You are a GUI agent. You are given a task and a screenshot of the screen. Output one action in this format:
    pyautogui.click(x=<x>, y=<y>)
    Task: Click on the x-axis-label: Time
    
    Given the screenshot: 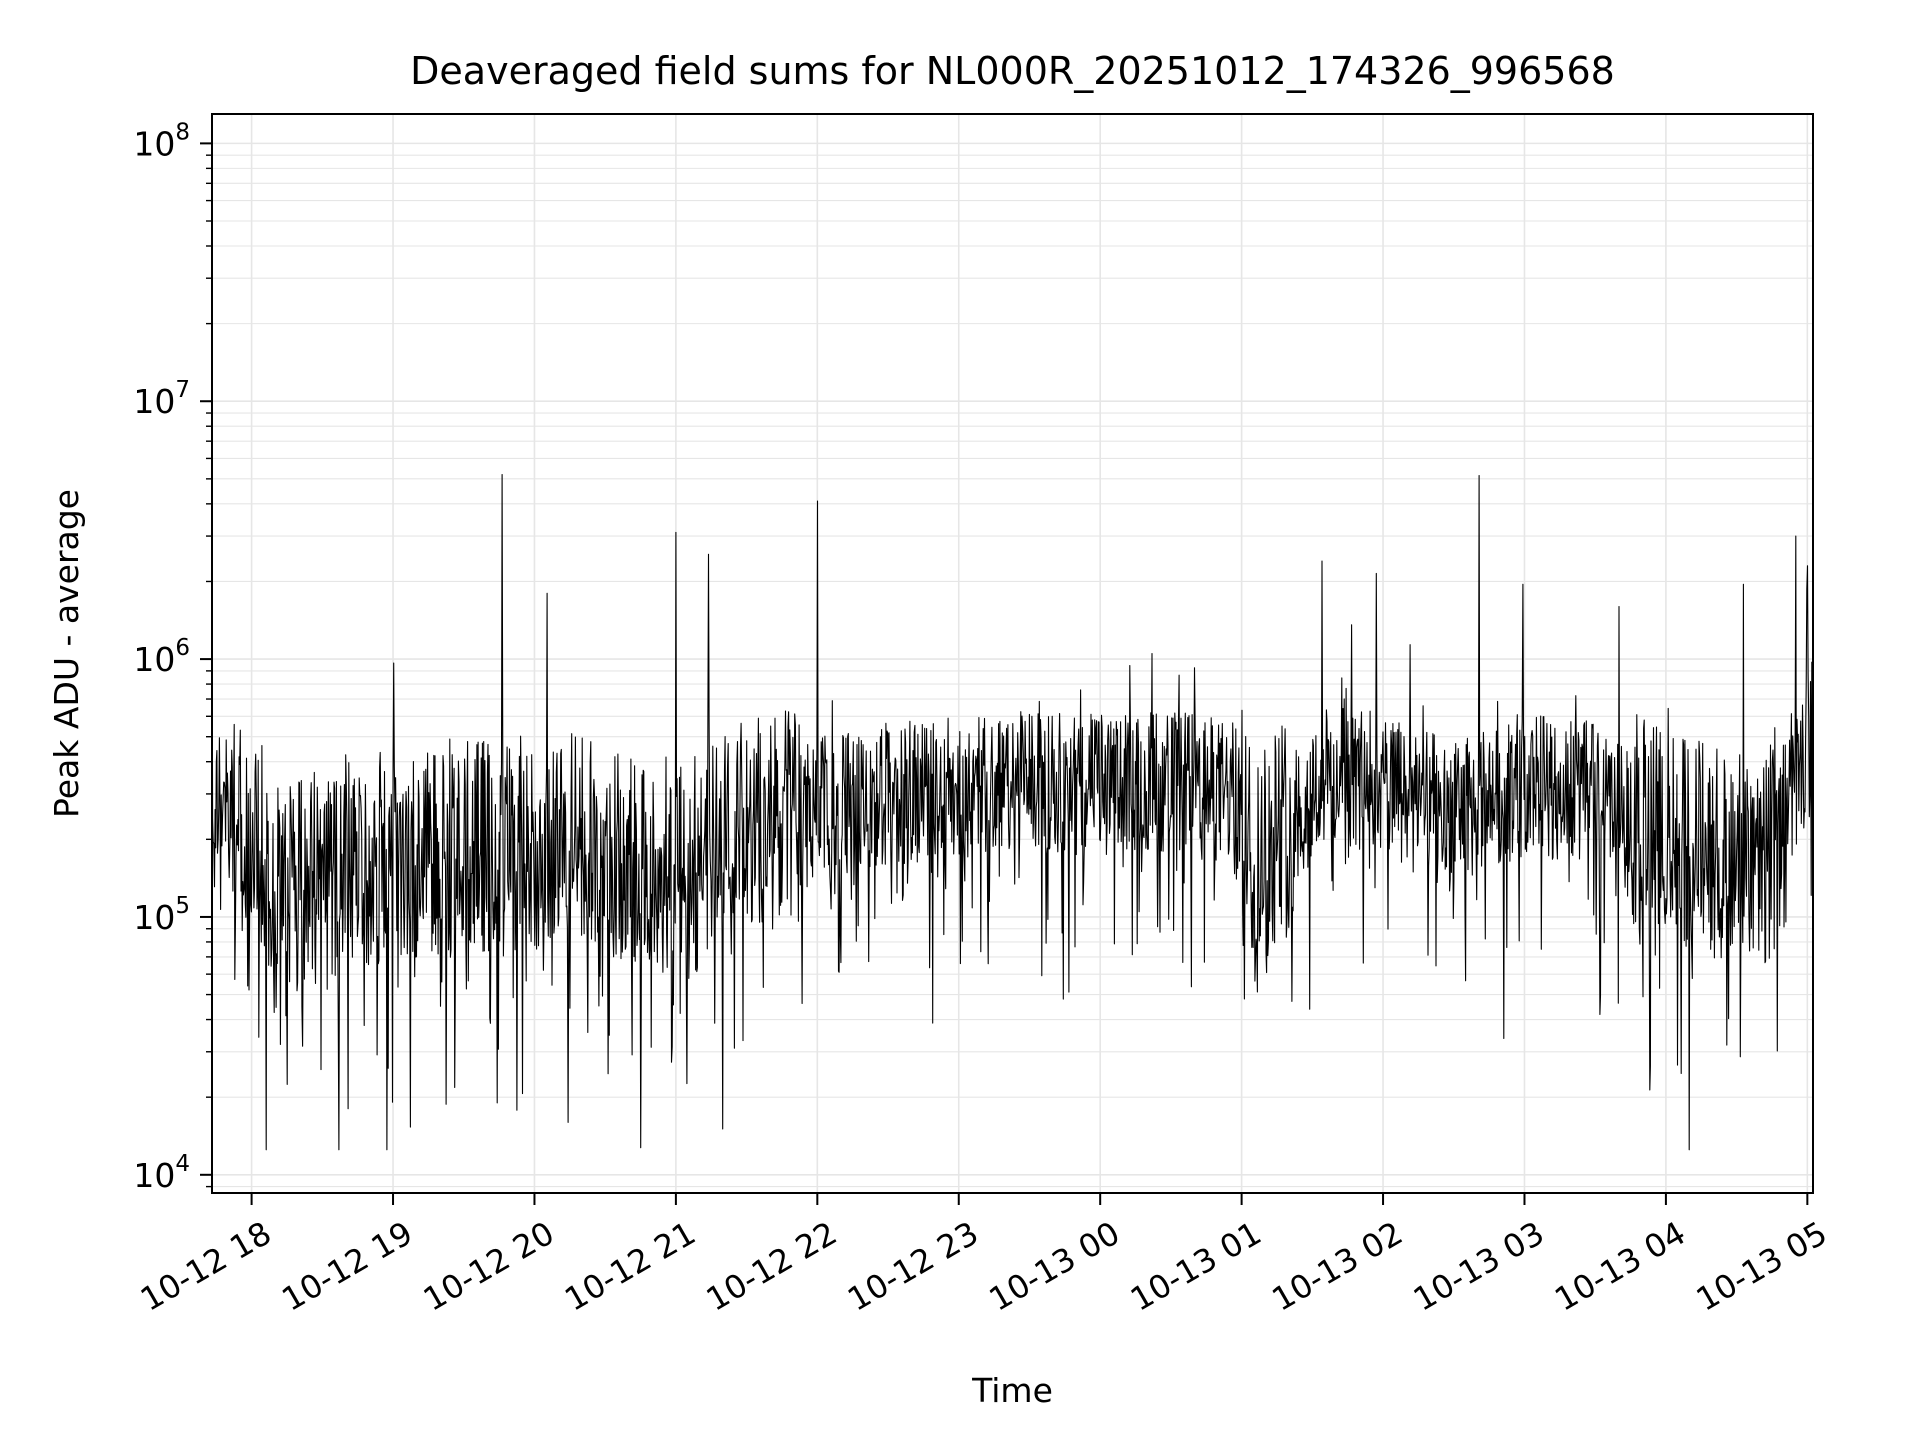 What is the action you would take?
    pyautogui.click(x=1012, y=1390)
    